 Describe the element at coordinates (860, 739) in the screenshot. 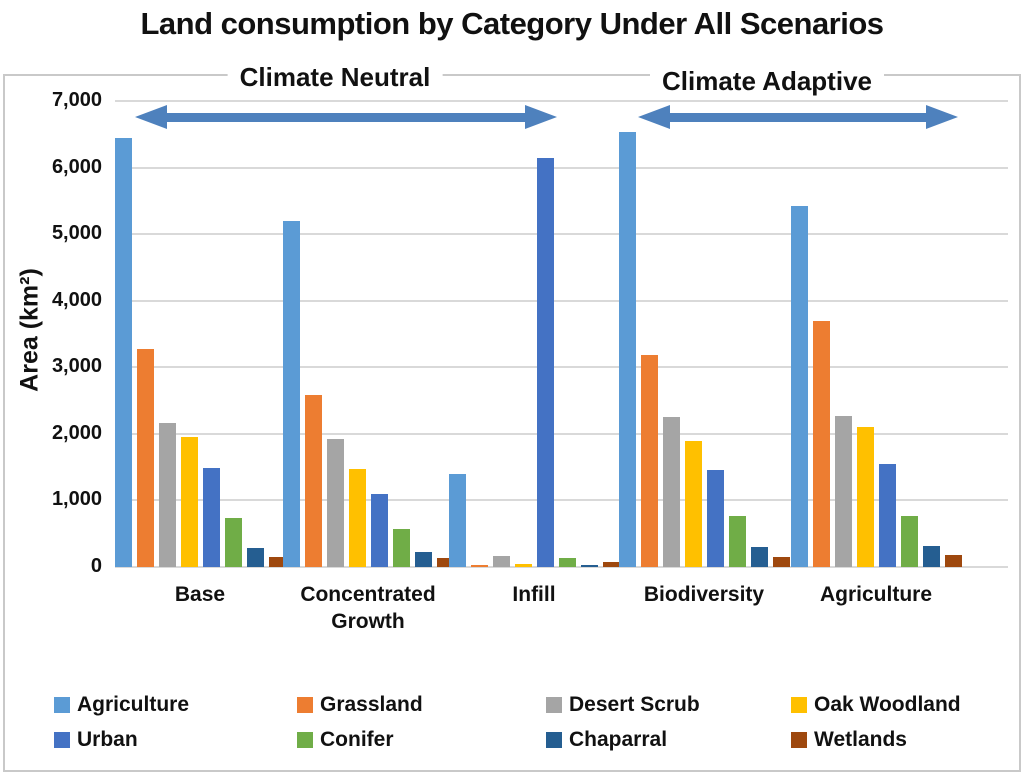

I see `legend-label-wetlands: Wetlands` at that location.